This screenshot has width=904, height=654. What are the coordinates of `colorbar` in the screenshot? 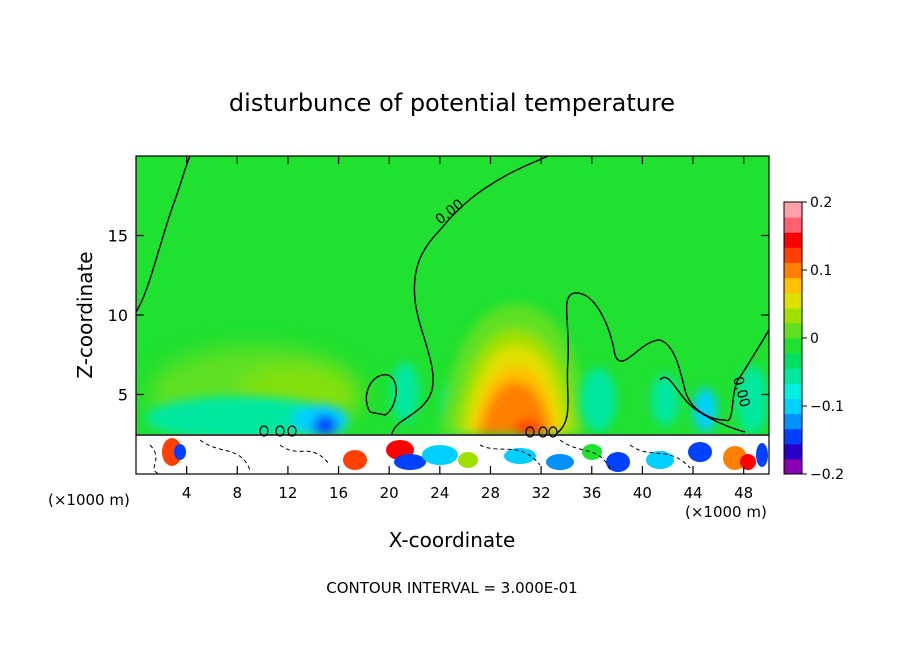 It's located at (793, 338).